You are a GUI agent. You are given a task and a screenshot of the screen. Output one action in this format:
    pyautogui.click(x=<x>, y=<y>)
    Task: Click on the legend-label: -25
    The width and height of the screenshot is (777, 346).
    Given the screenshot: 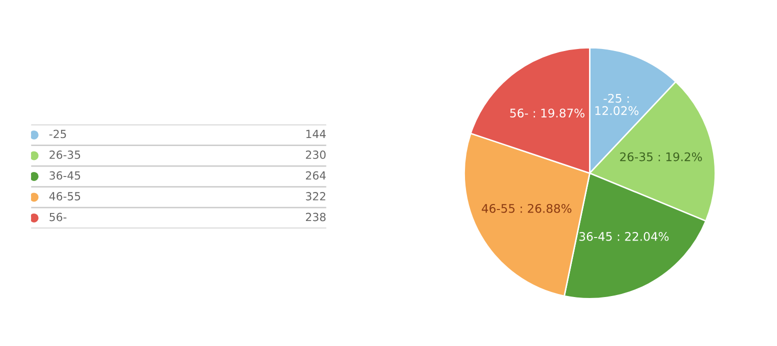 What is the action you would take?
    pyautogui.click(x=57, y=134)
    